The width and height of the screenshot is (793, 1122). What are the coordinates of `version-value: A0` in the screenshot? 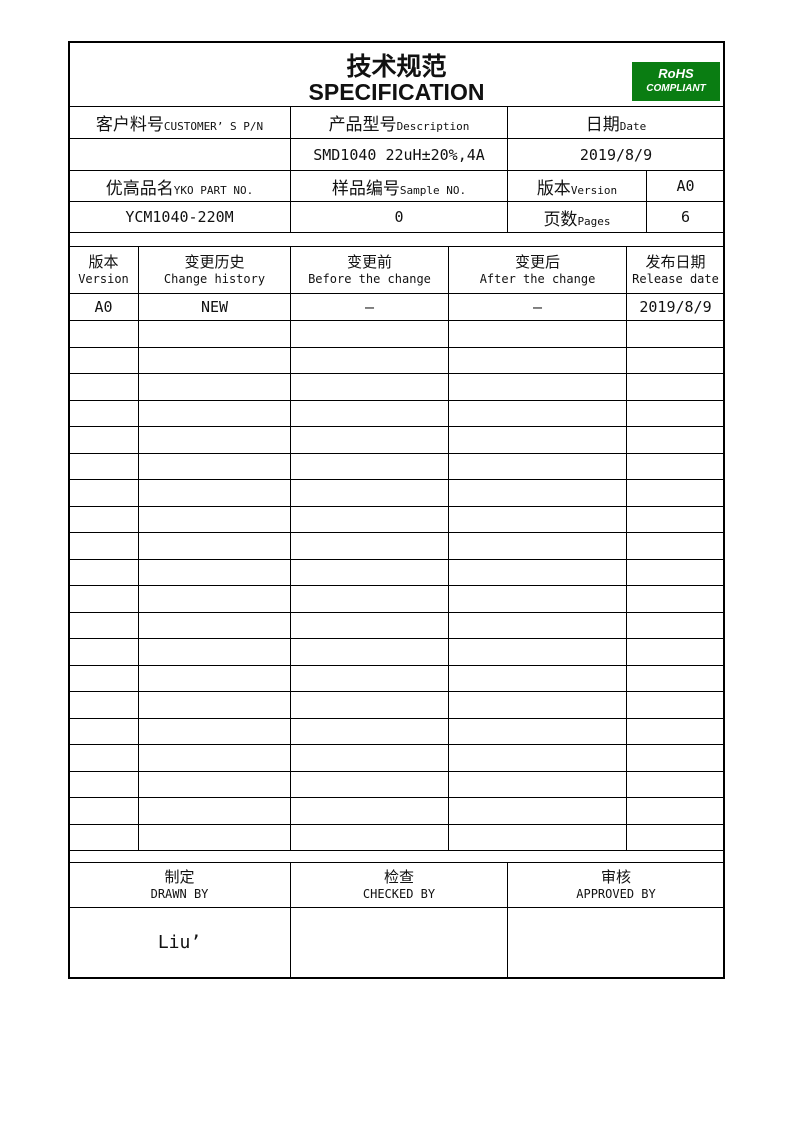 It's located at (685, 186).